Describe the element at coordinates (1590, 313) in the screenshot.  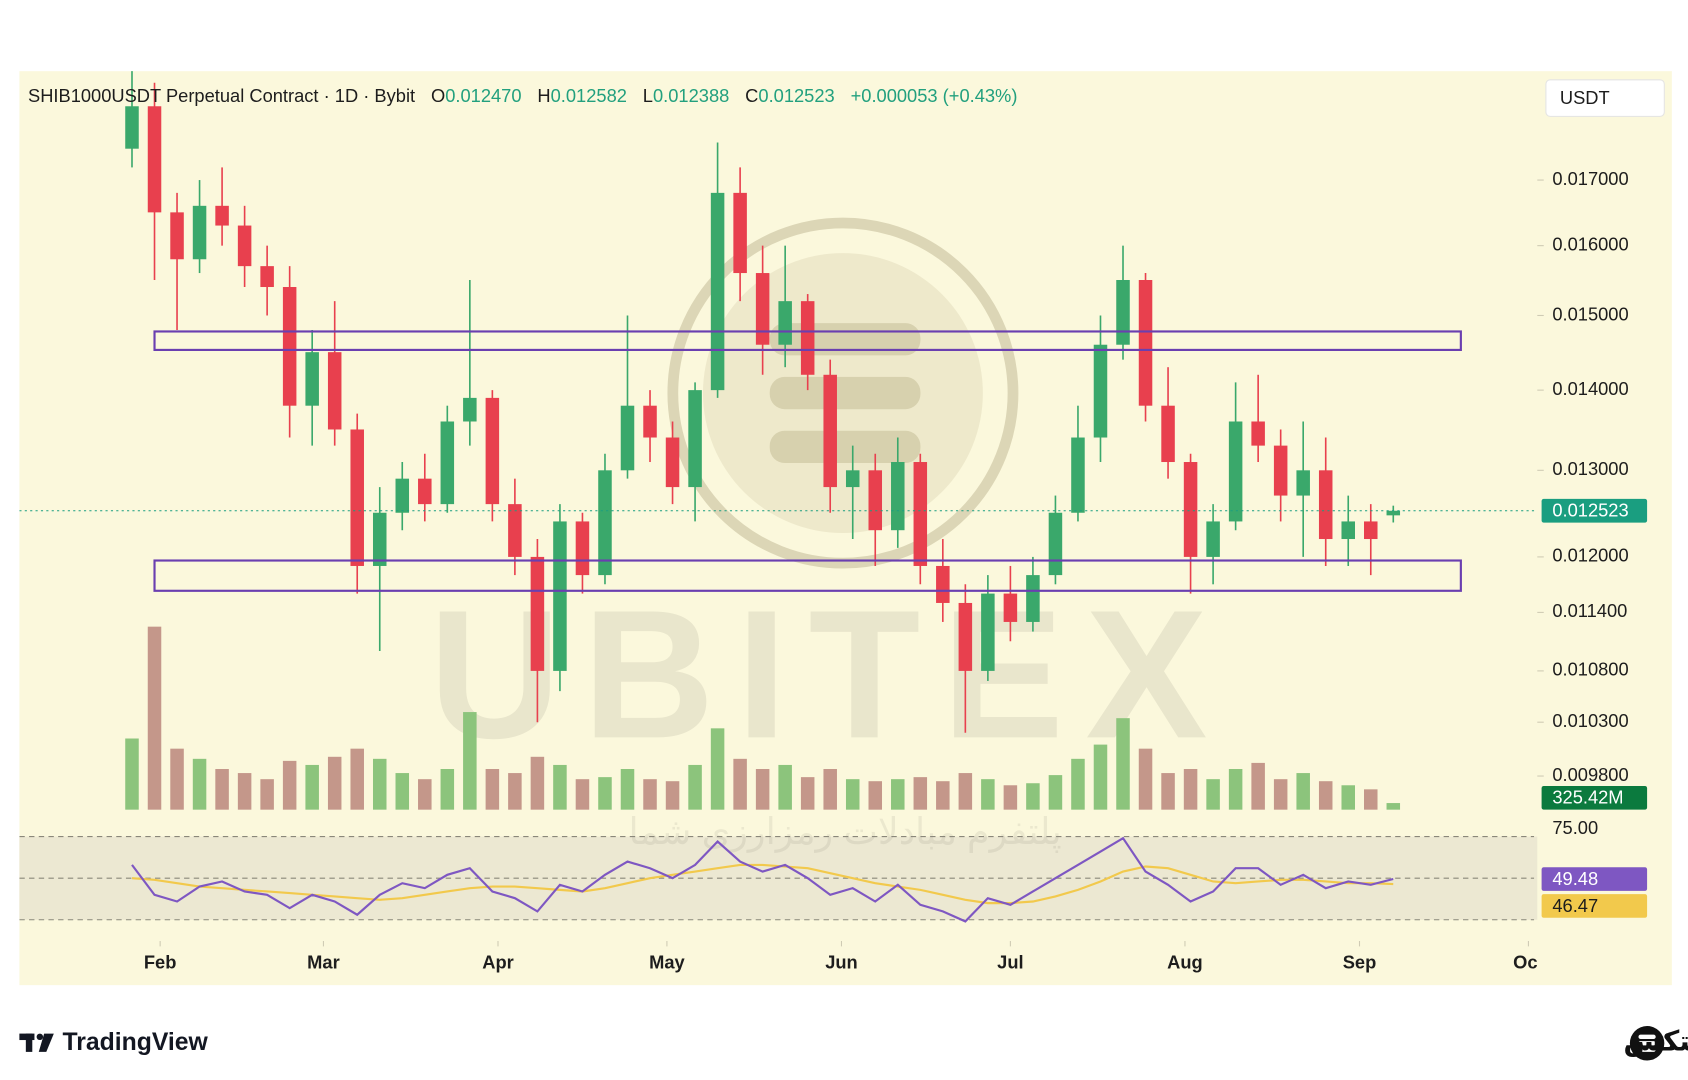
I see `y-tick-label: 0.015000` at that location.